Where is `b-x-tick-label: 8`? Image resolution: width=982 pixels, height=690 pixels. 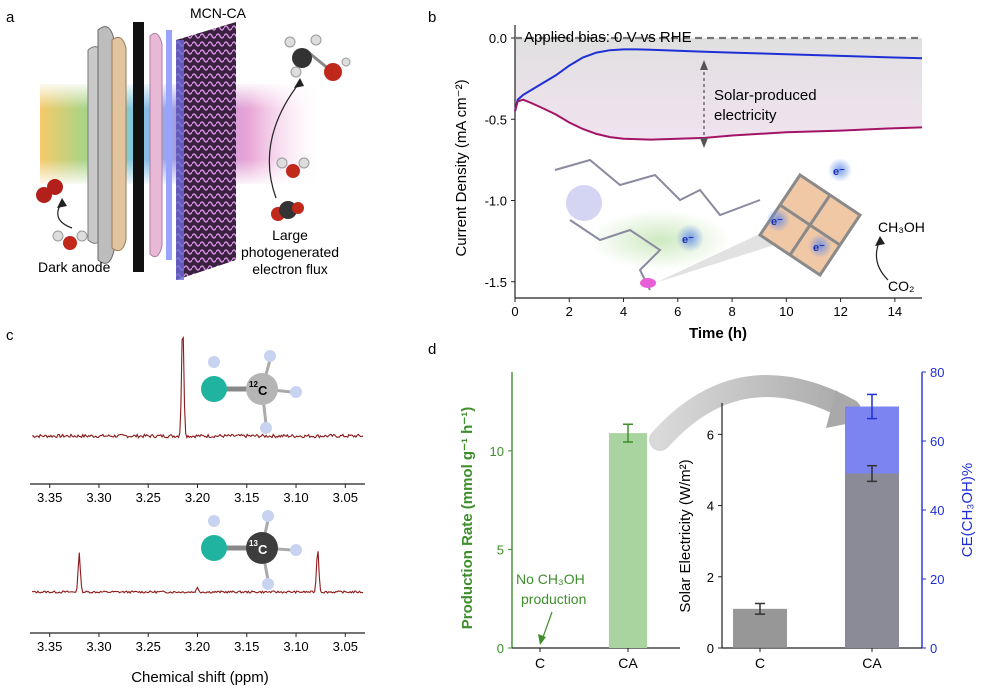 b-x-tick-label: 8 is located at coordinates (731, 311).